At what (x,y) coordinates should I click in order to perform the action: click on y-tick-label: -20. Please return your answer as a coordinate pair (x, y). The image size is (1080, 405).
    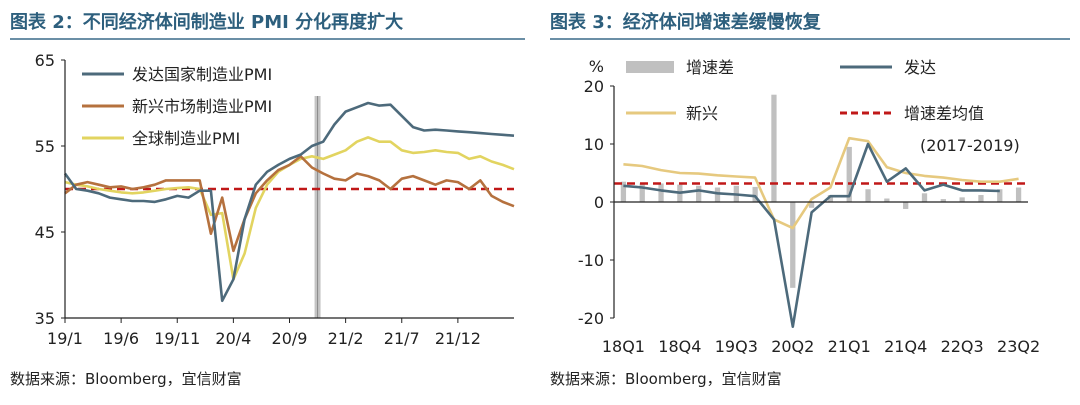
    Looking at the image, I should click on (591, 318).